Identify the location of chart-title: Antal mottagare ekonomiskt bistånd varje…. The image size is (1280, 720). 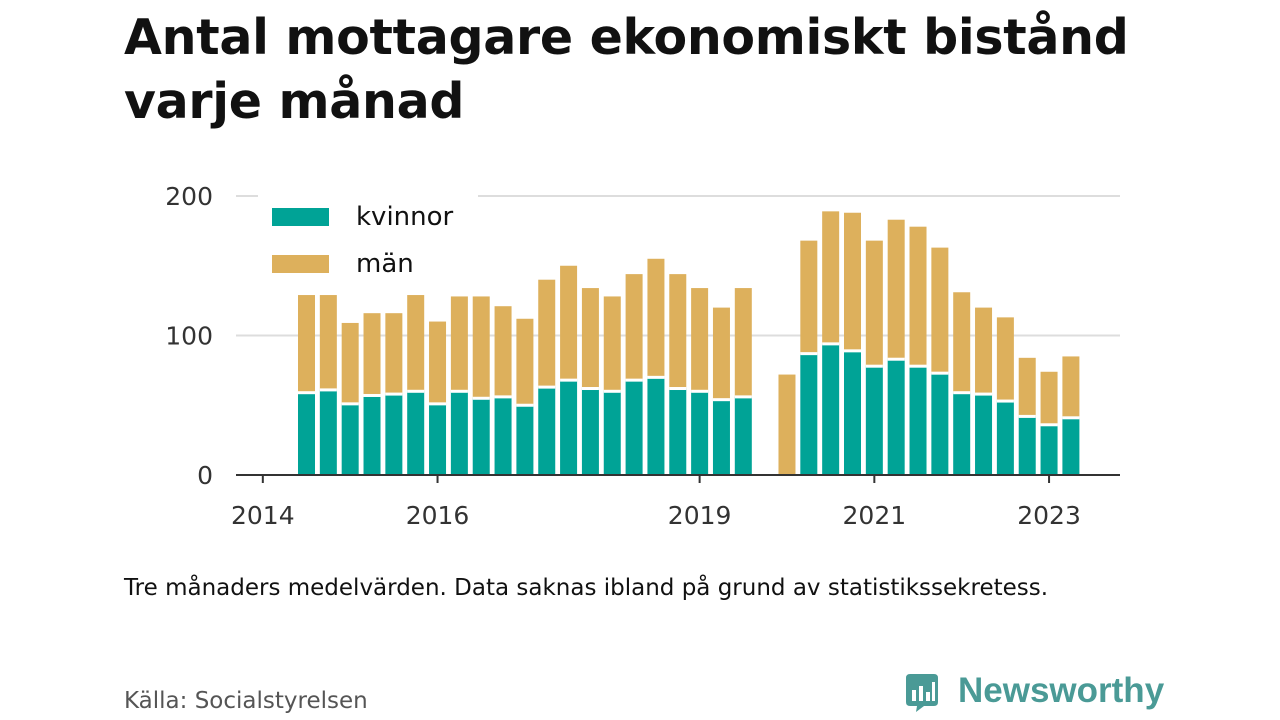
(626, 69).